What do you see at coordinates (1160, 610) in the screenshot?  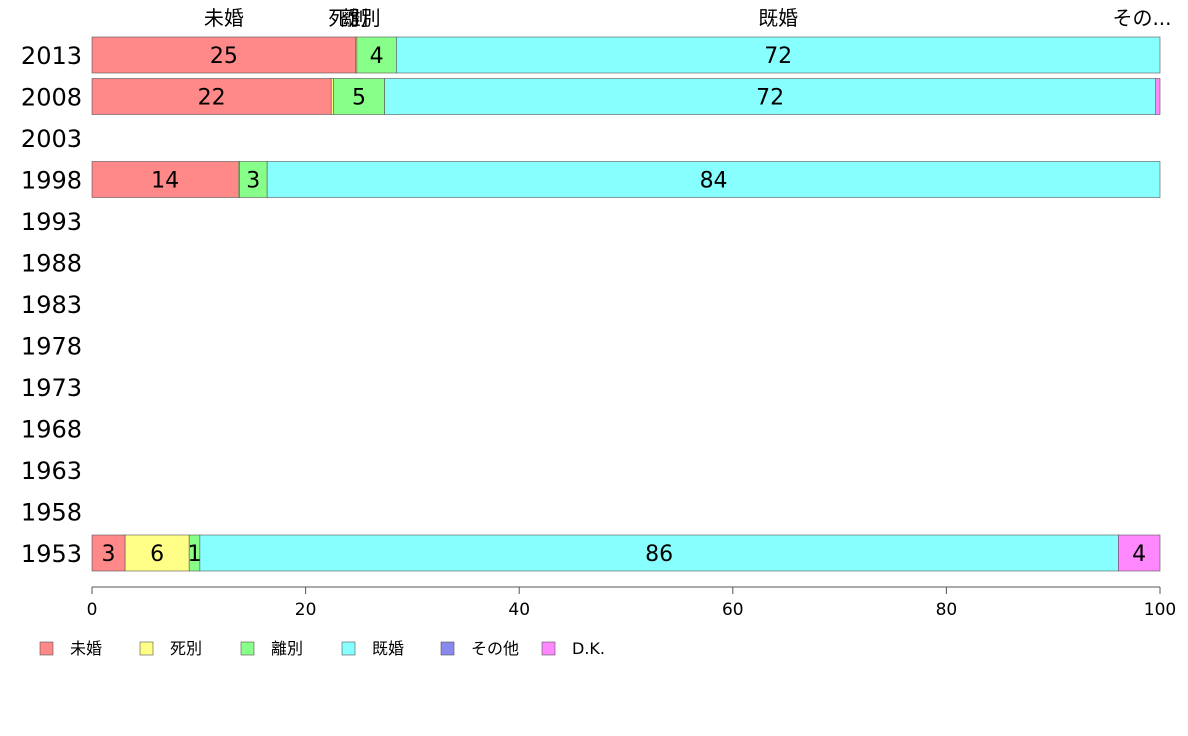 I see `x-tick-label-100: 100` at bounding box center [1160, 610].